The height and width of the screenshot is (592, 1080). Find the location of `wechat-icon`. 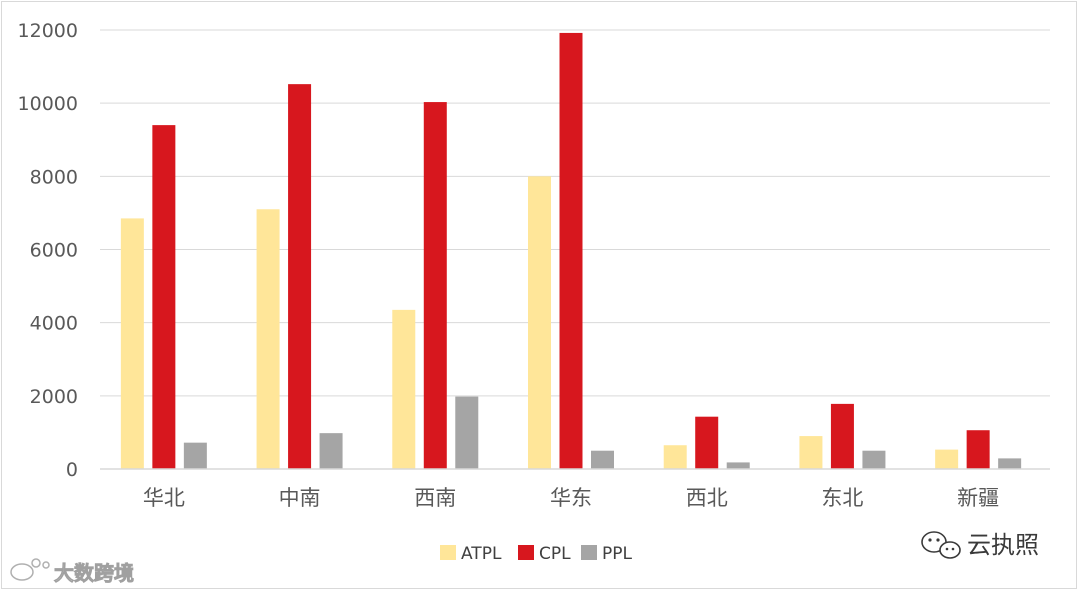

wechat-icon is located at coordinates (941, 545).